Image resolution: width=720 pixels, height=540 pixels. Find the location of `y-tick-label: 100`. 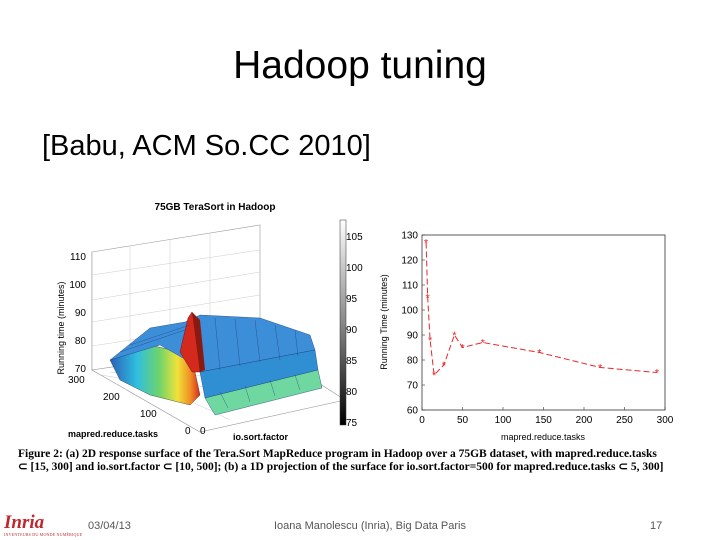

y-tick-label: 100 is located at coordinates (409, 311).